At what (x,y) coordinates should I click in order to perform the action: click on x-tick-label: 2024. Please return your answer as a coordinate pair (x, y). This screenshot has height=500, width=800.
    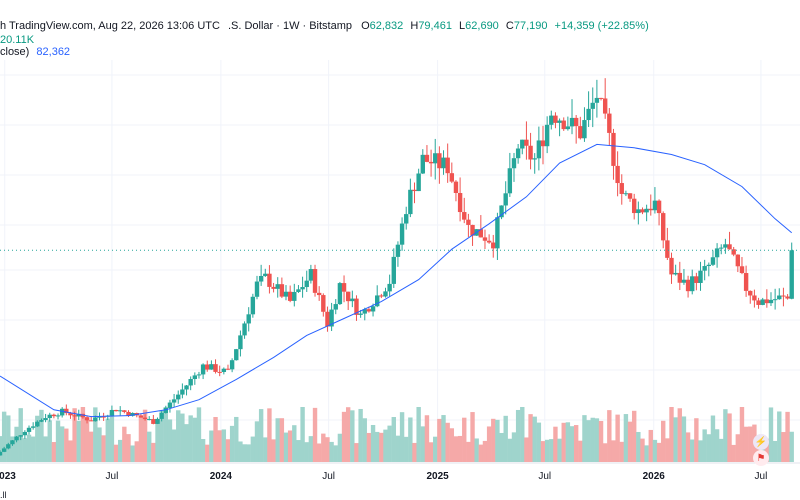
    Looking at the image, I should click on (221, 476).